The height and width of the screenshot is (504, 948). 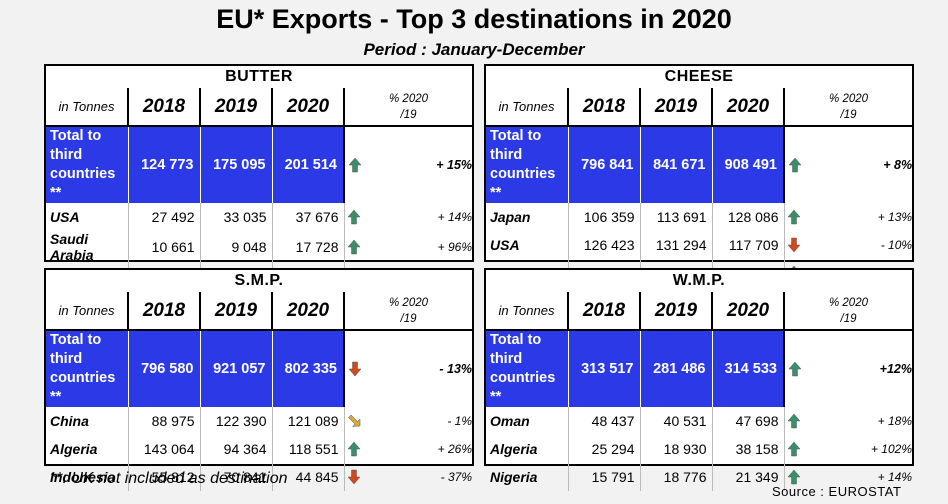 I want to click on export-value: 48 437, so click(x=603, y=421).